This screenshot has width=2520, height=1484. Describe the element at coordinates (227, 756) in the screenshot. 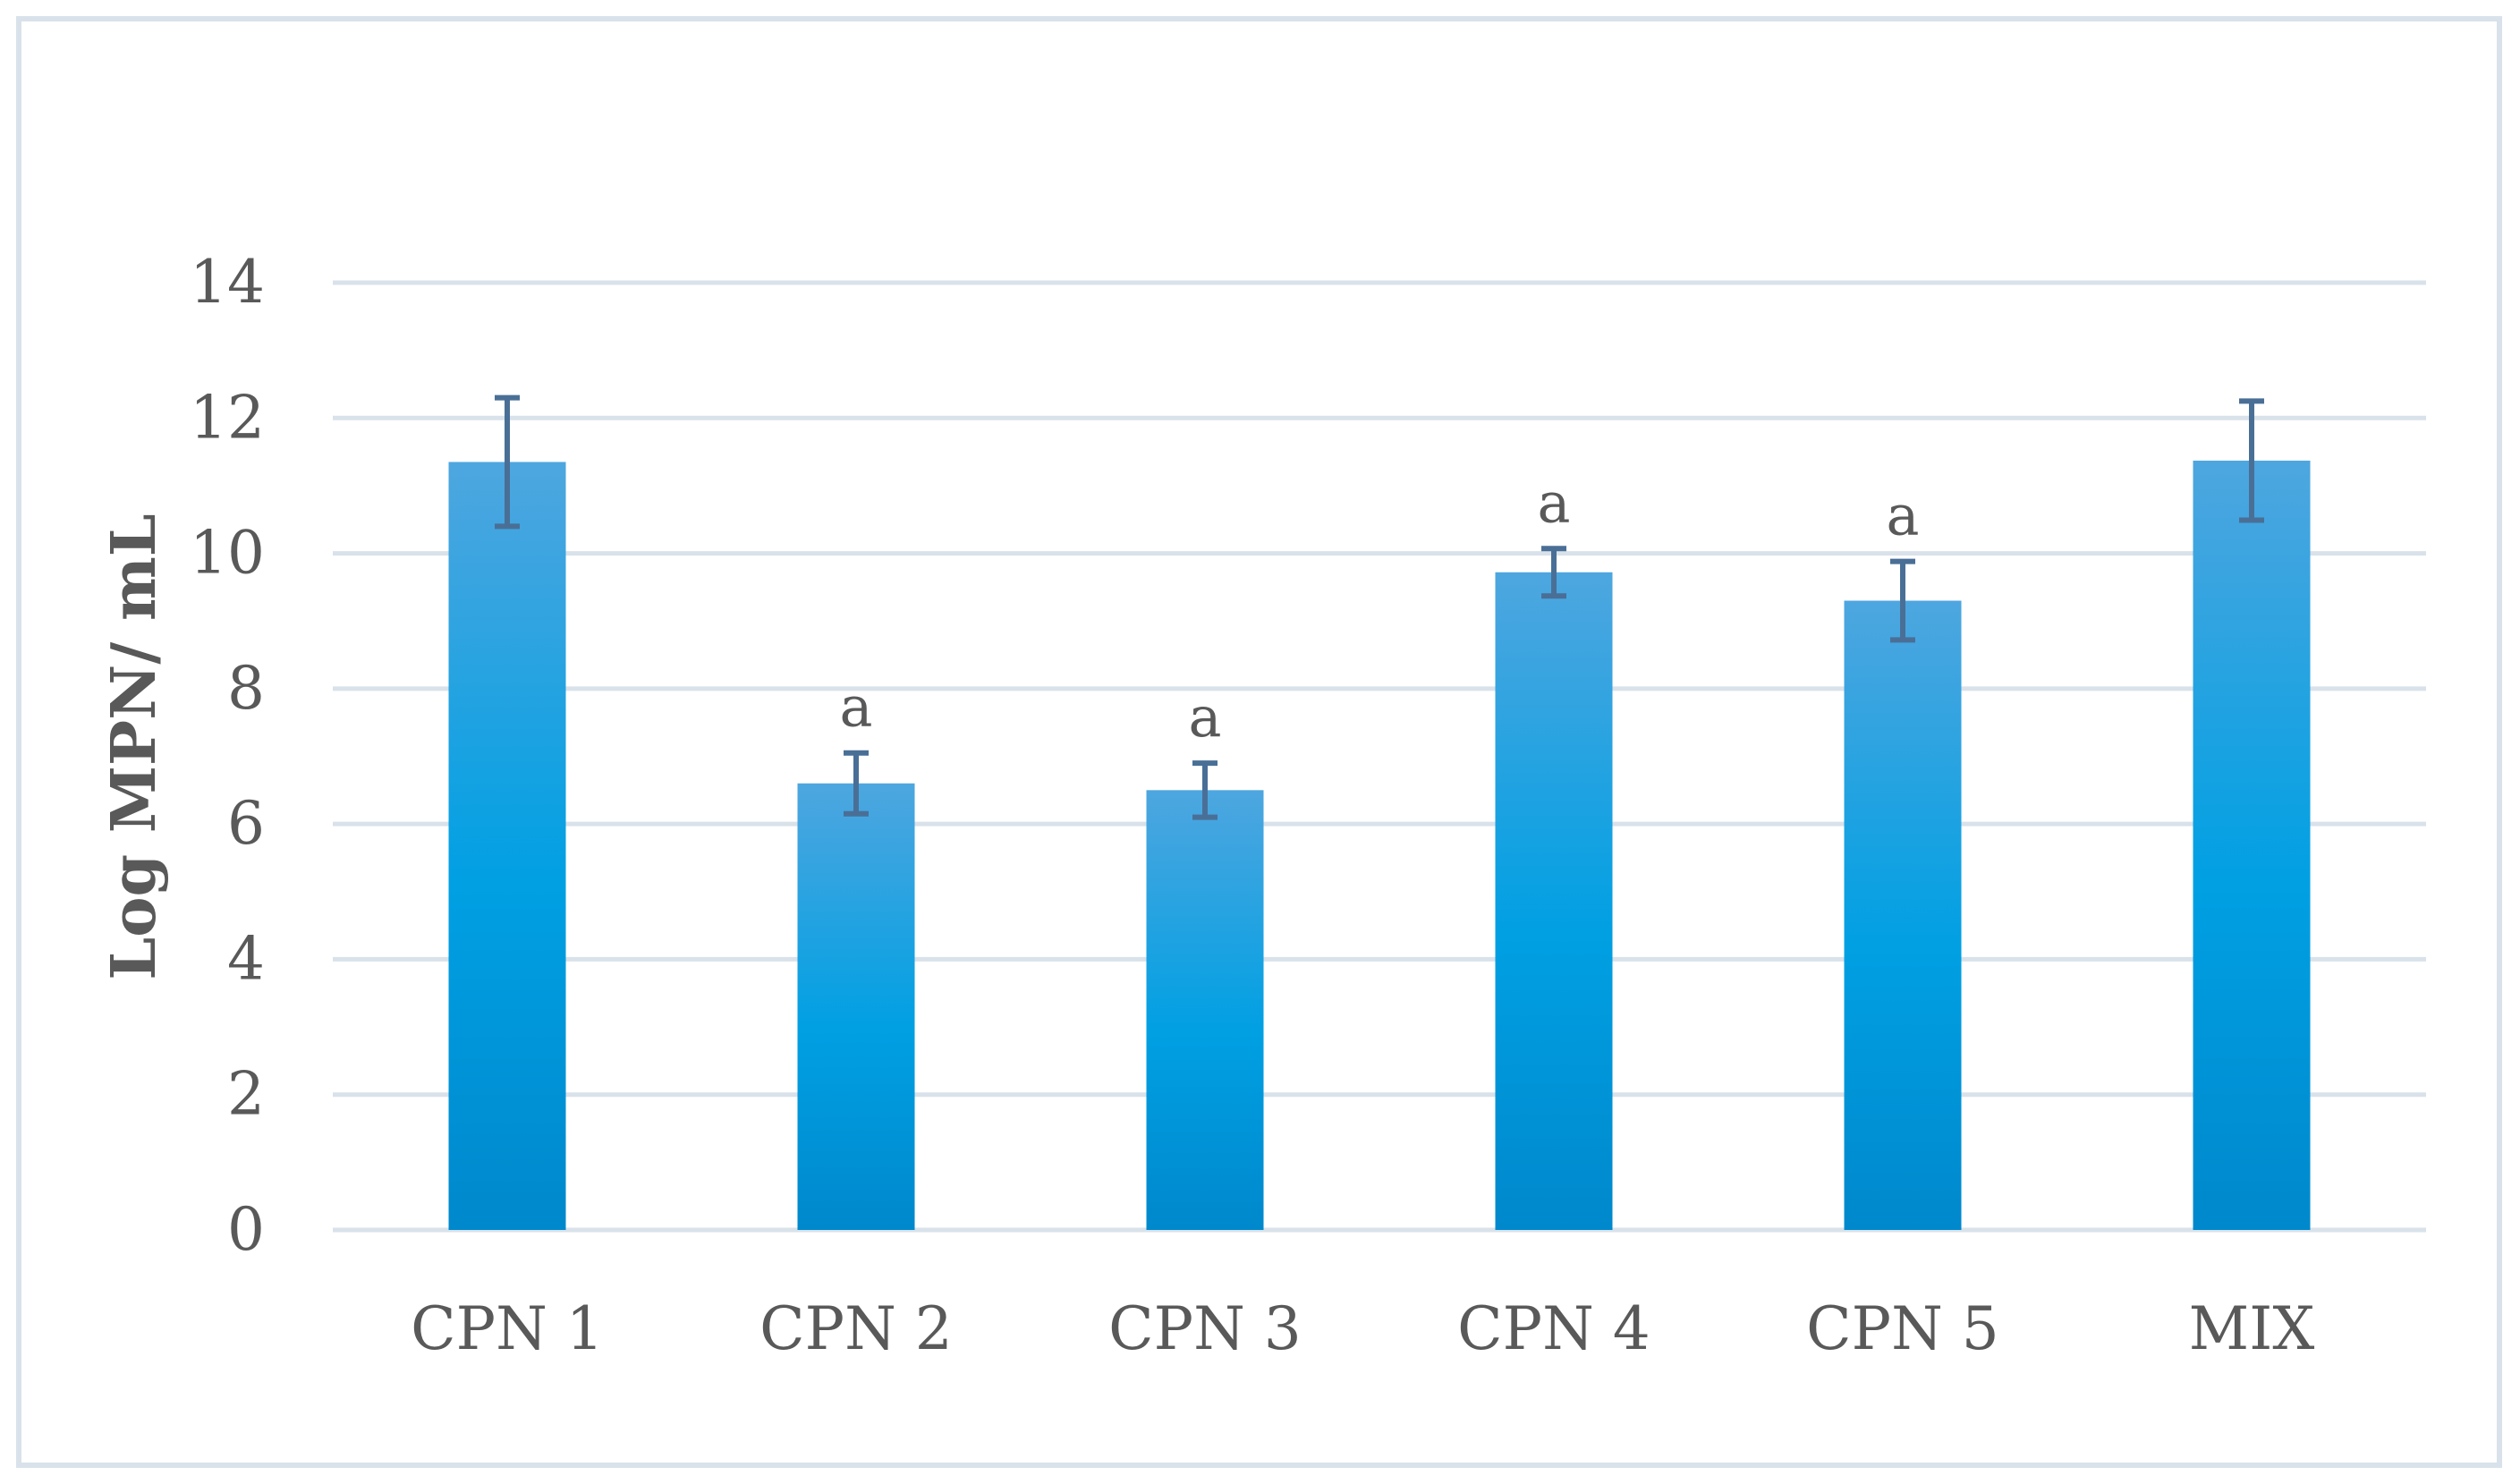

I see `y-axis-ticks: 0 2 4 6 8 10 12 14` at that location.